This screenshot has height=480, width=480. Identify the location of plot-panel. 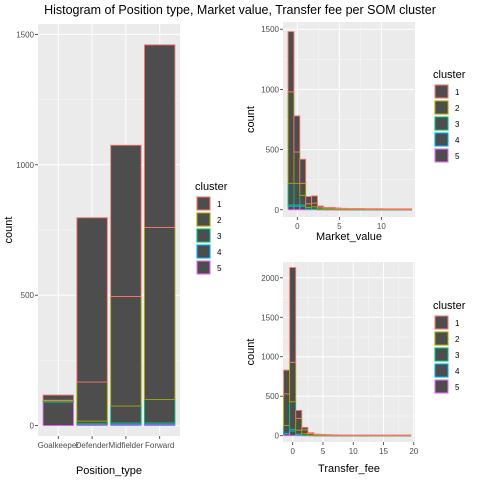
(349, 352).